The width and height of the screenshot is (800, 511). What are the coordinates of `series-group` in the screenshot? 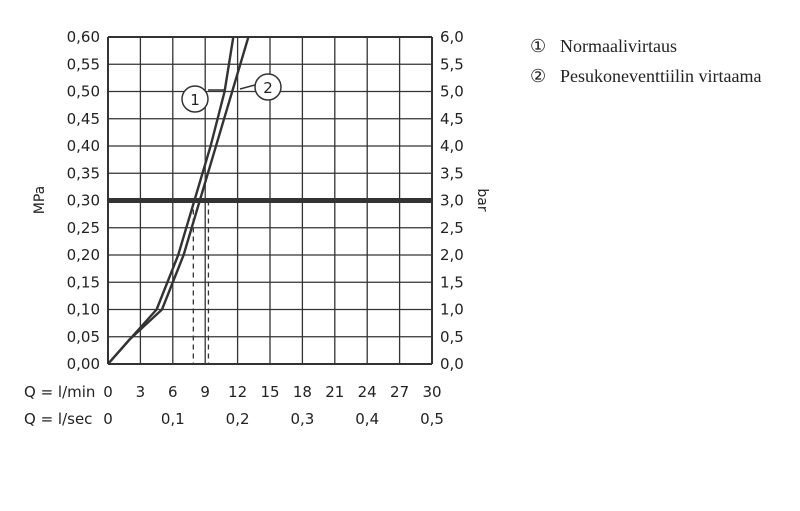 It's located at (178, 200).